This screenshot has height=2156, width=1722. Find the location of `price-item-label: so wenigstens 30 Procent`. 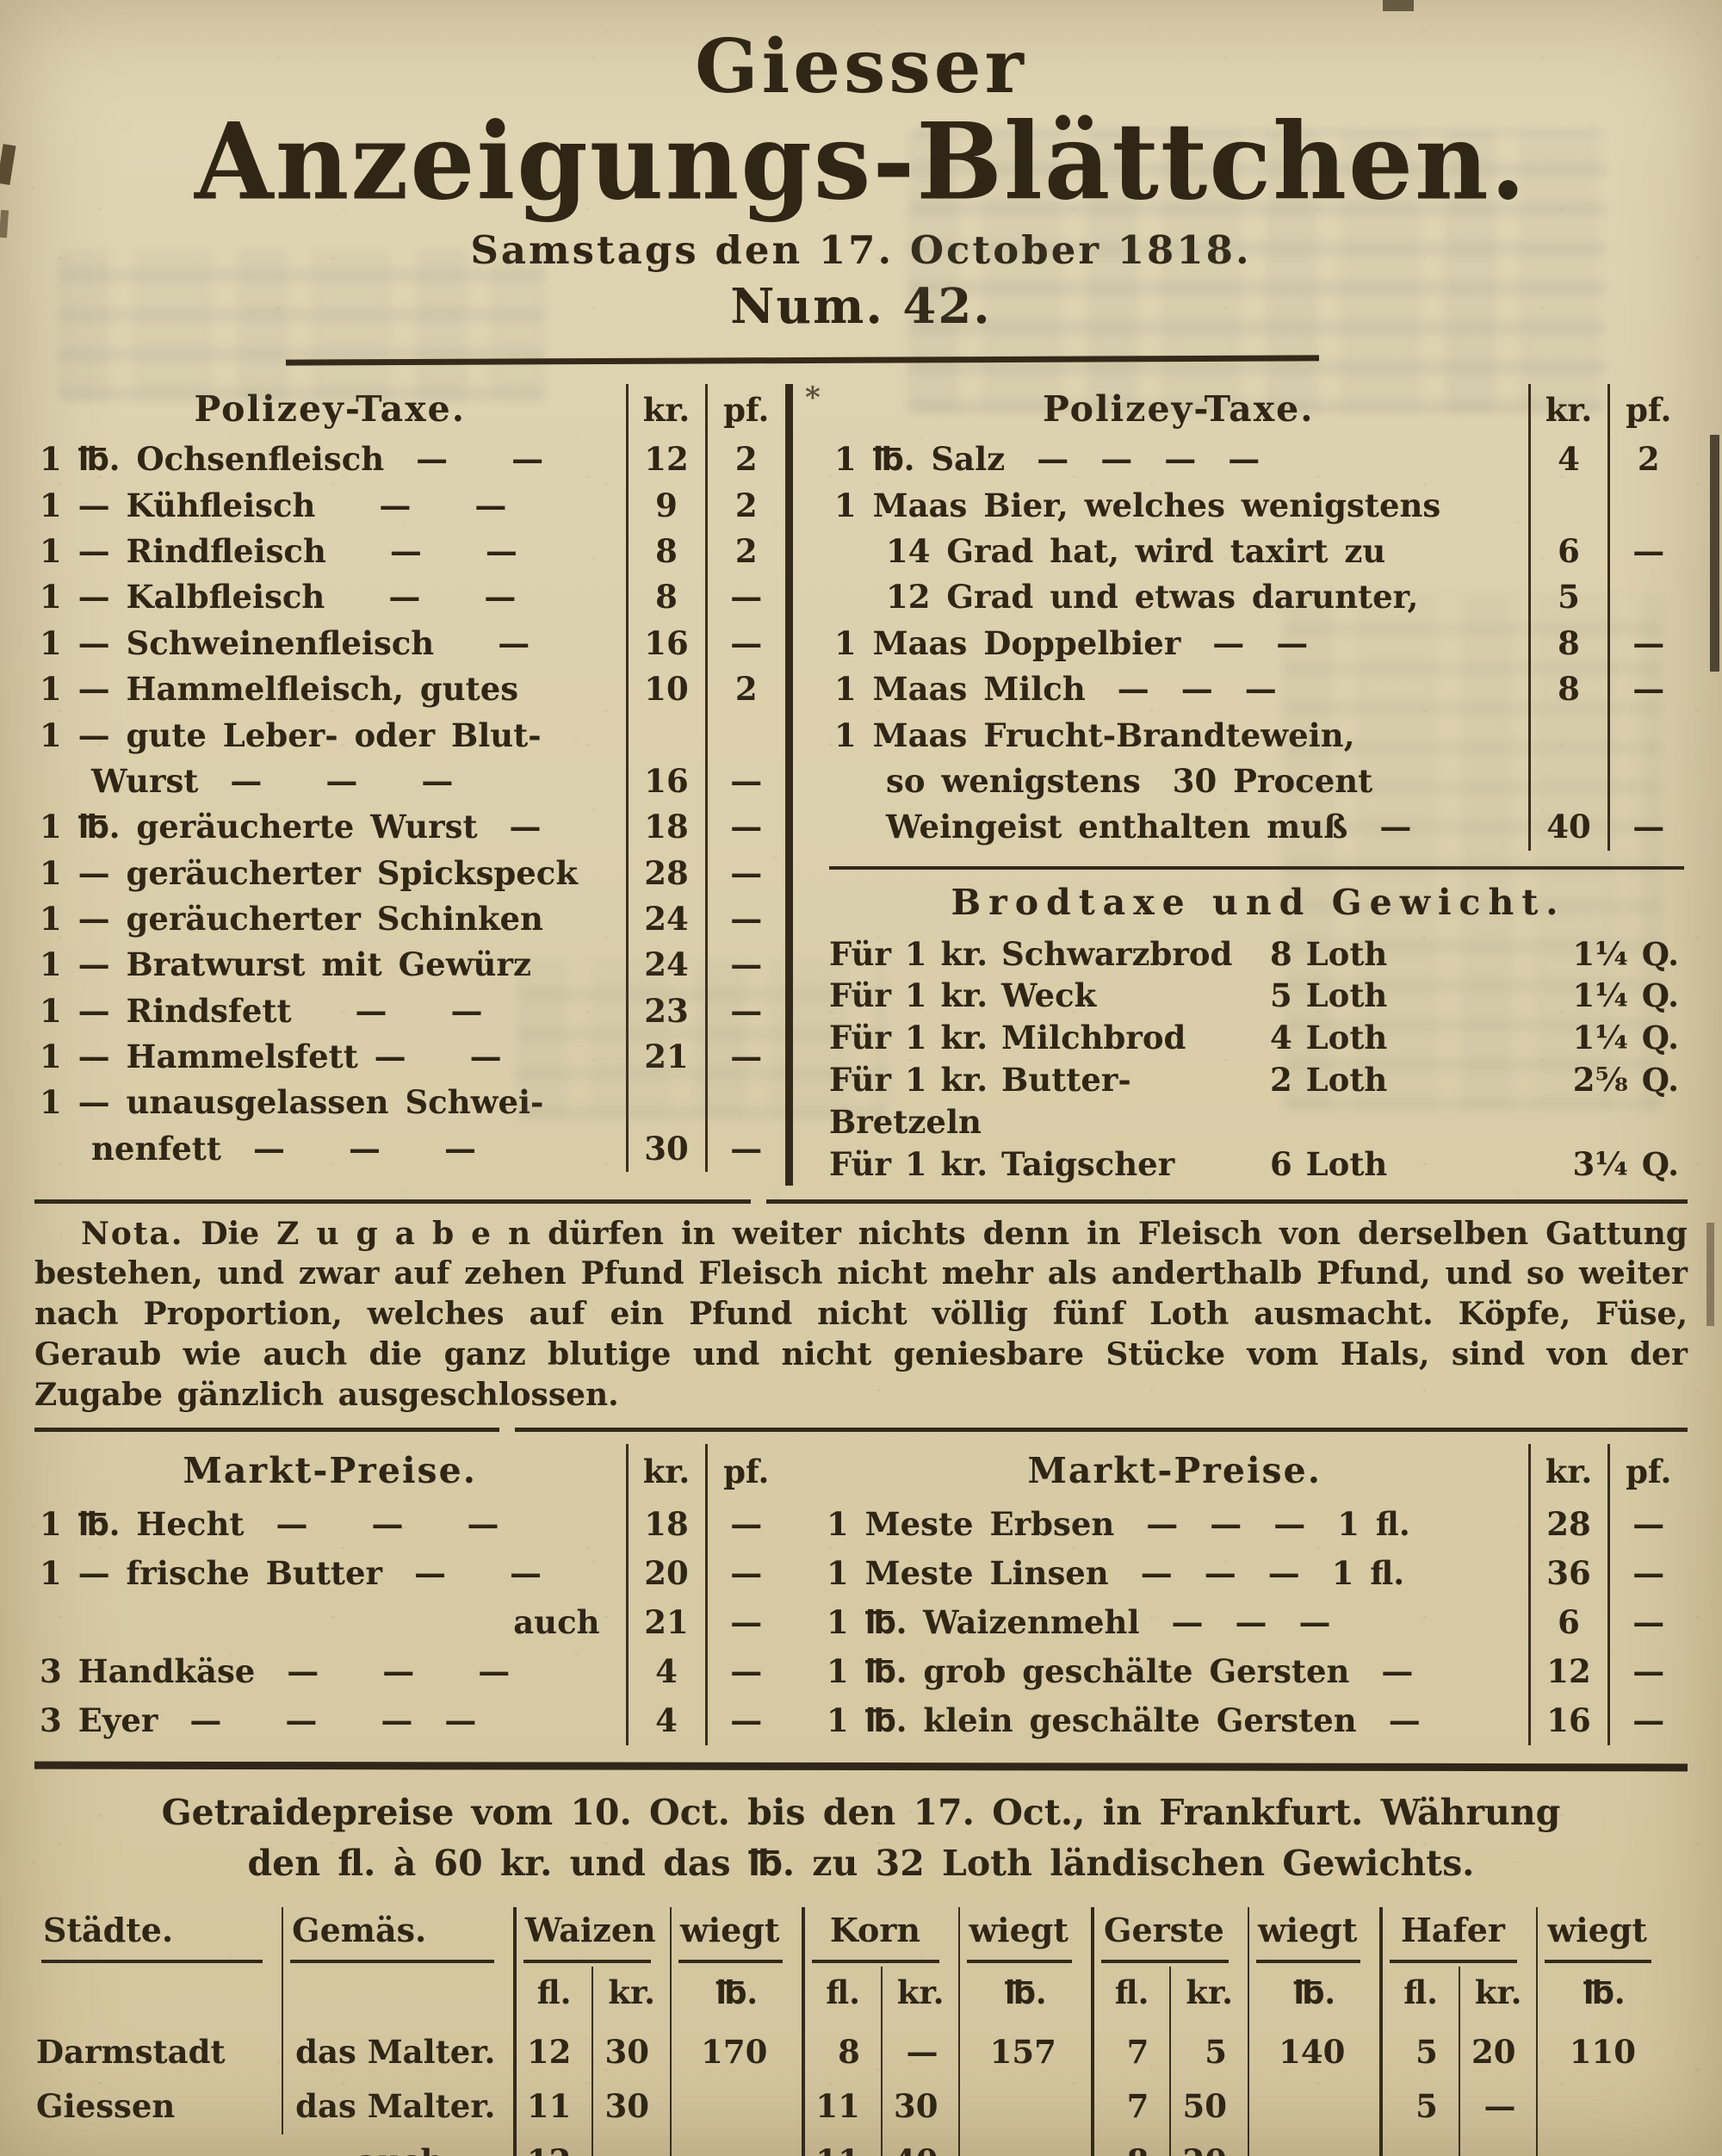

price-item-label: so wenigstens 30 Procent is located at coordinates (1129, 781).